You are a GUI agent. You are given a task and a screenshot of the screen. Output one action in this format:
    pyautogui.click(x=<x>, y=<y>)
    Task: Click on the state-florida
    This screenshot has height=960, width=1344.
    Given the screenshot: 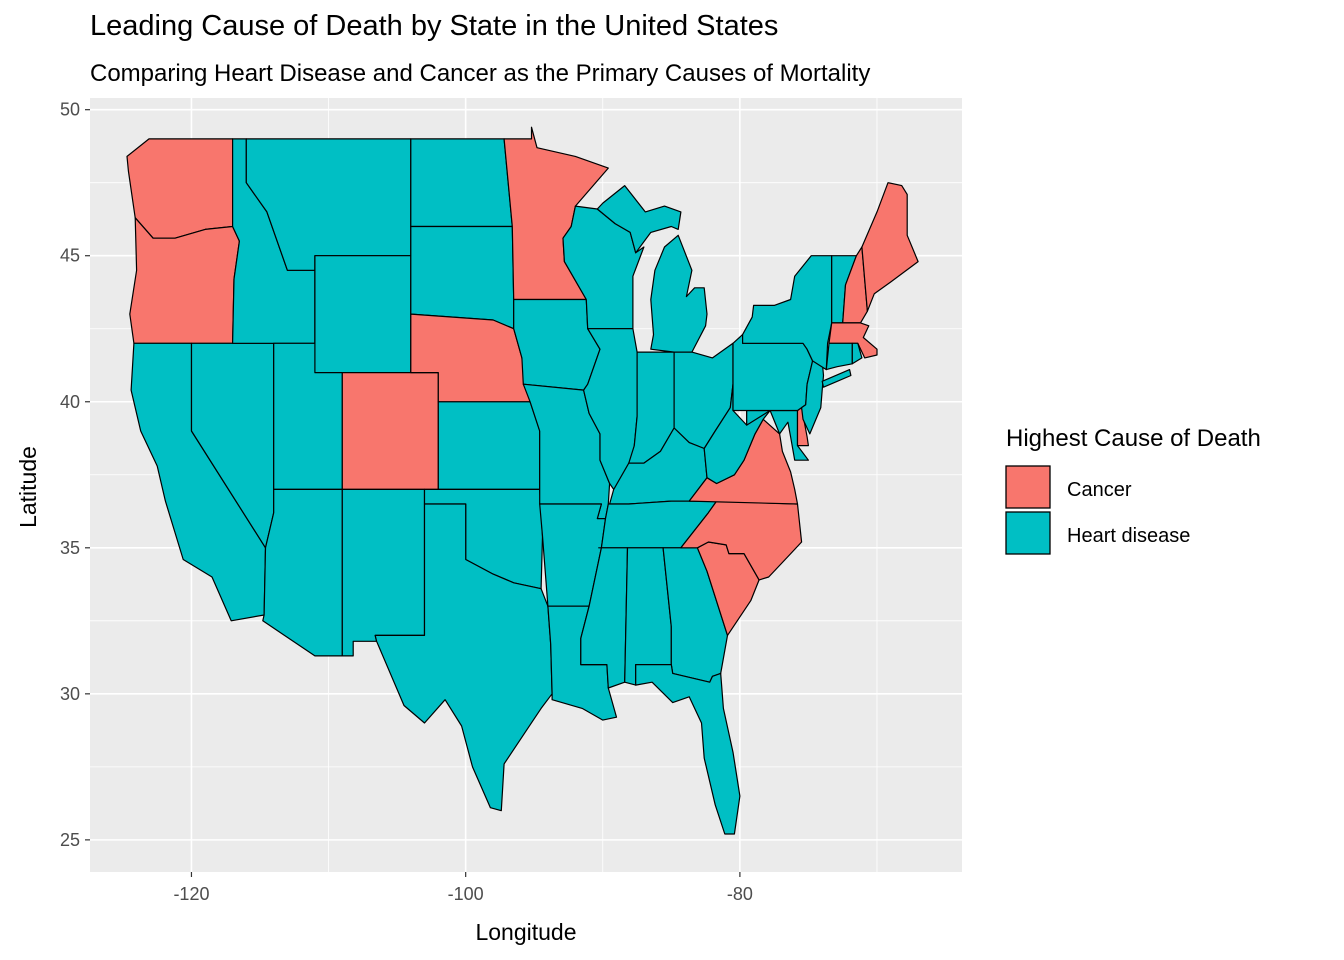 What is the action you would take?
    pyautogui.click(x=688, y=749)
    